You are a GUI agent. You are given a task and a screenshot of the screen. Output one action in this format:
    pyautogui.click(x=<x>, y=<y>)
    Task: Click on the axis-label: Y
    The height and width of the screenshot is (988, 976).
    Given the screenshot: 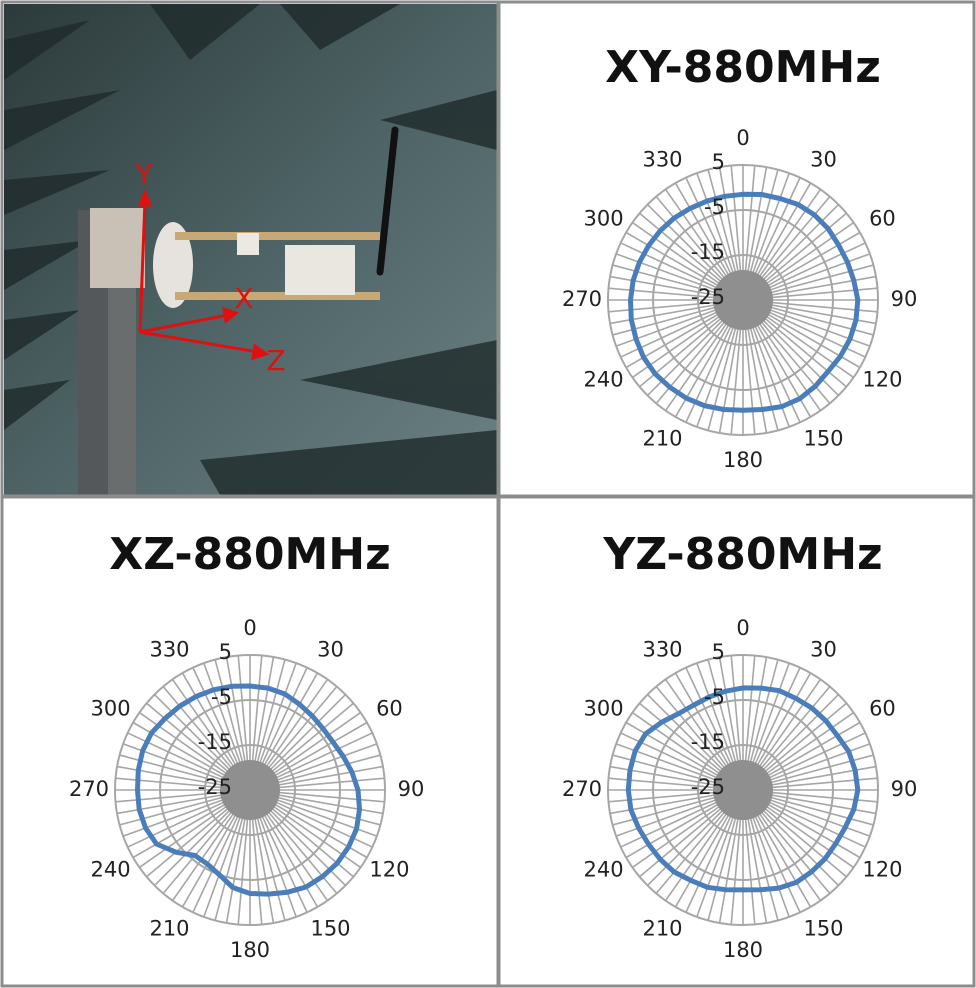 What is the action you would take?
    pyautogui.click(x=143, y=174)
    